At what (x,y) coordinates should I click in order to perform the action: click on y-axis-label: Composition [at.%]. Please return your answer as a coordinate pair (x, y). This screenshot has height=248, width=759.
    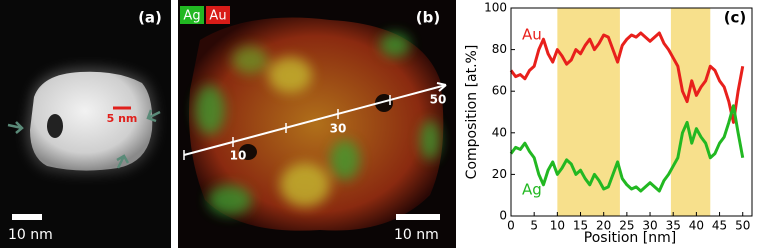
    Looking at the image, I should click on (472, 112).